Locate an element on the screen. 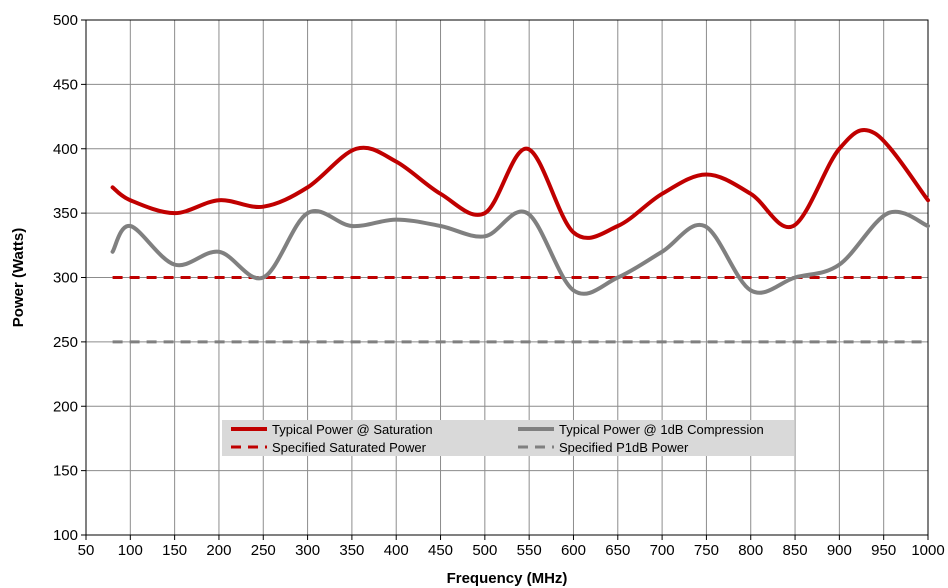 The height and width of the screenshot is (588, 948). legend-label-specified-p1db: Specified P1dB Power is located at coordinates (624, 447).